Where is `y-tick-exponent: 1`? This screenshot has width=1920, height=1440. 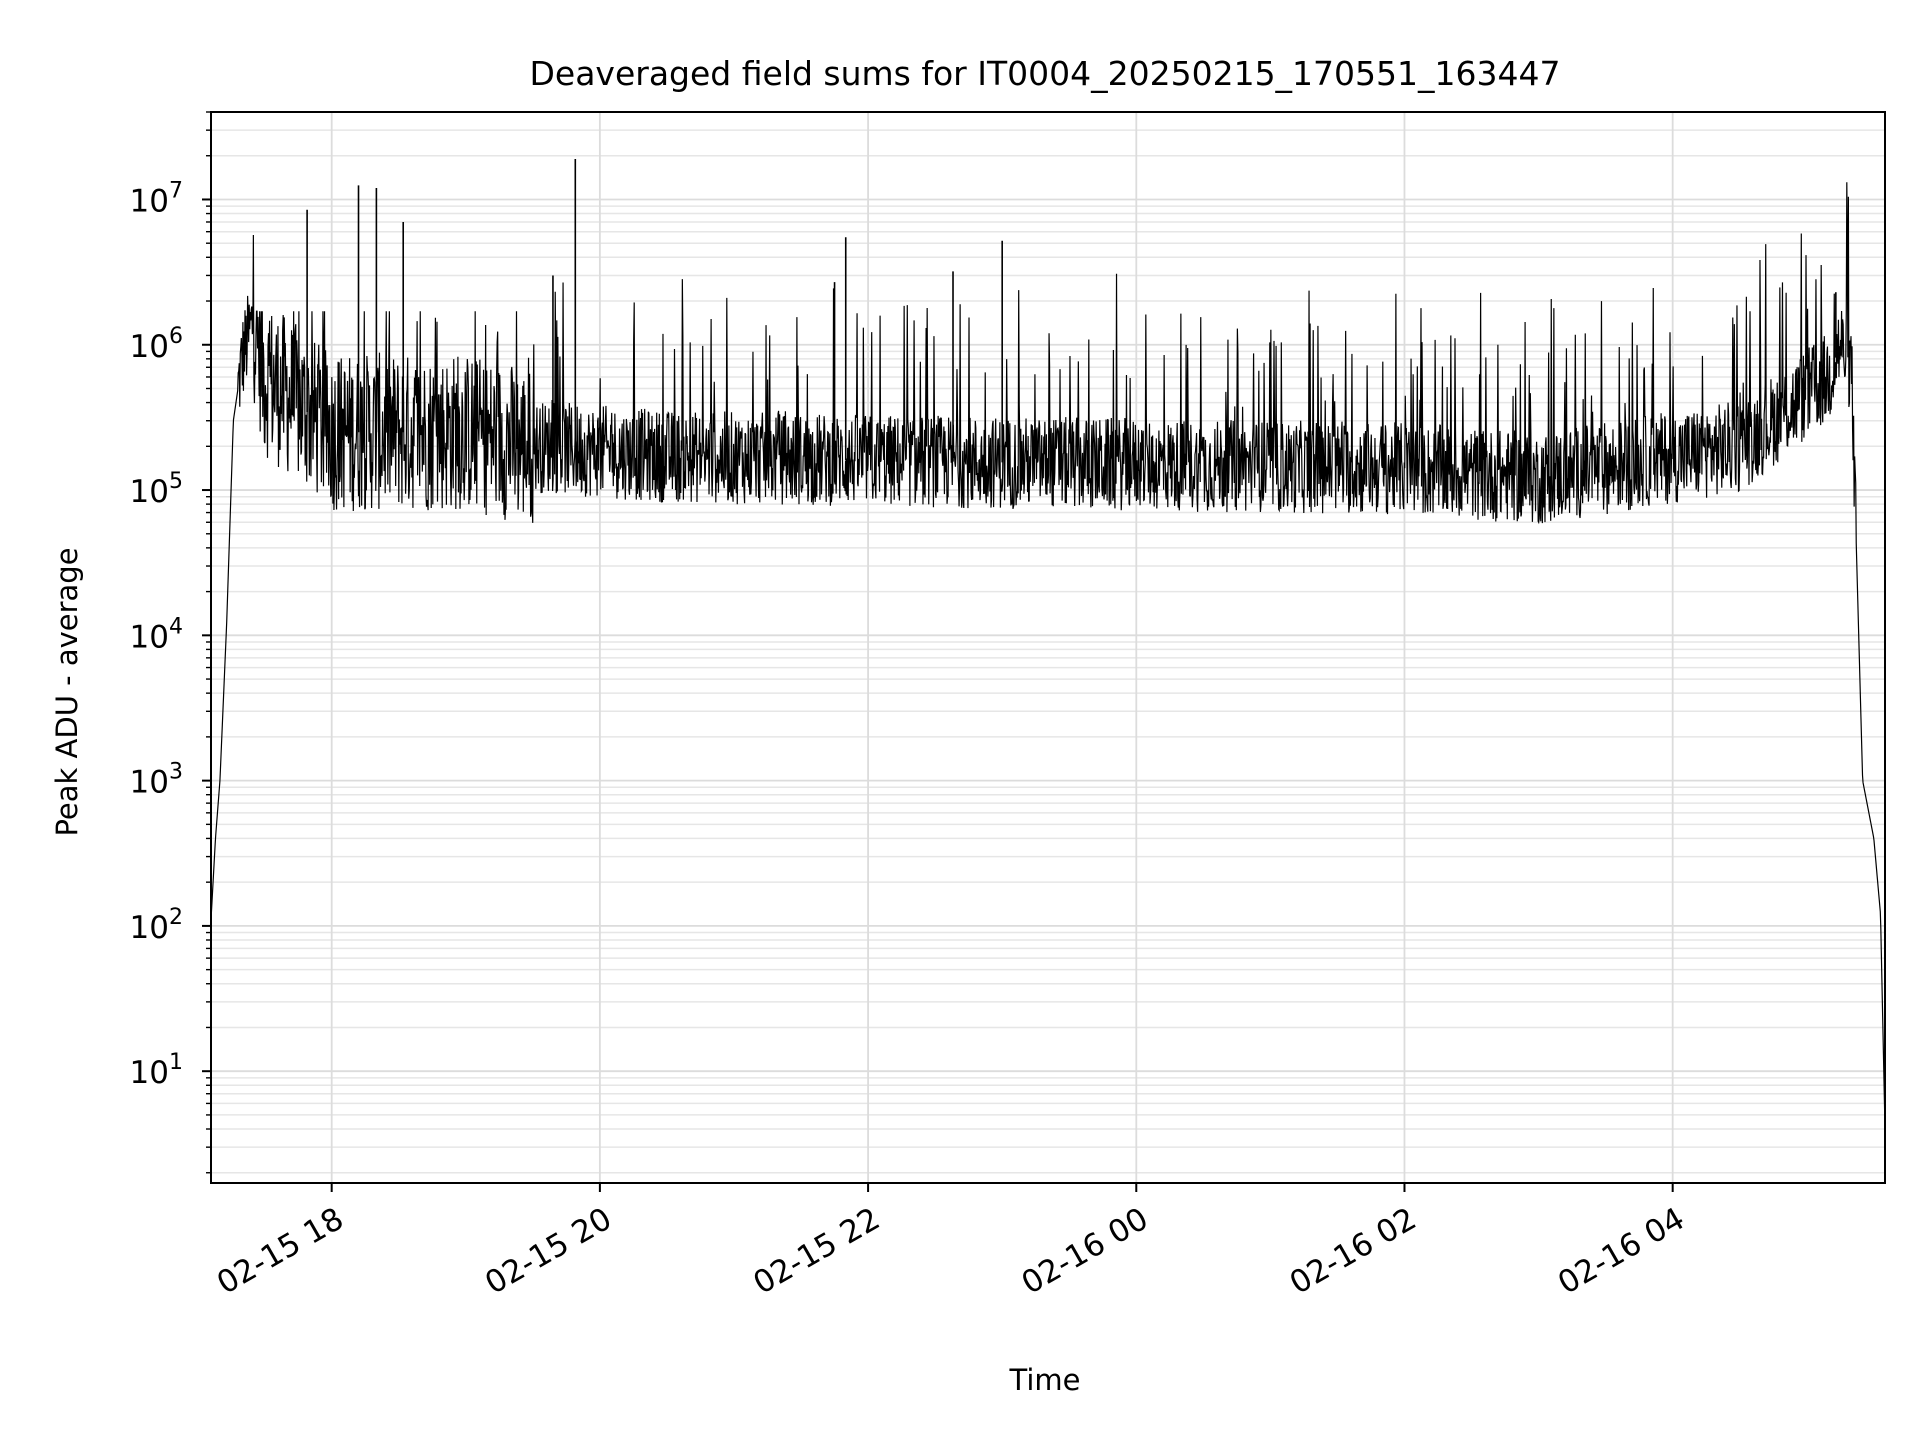
y-tick-exponent: 1 is located at coordinates (176, 1062).